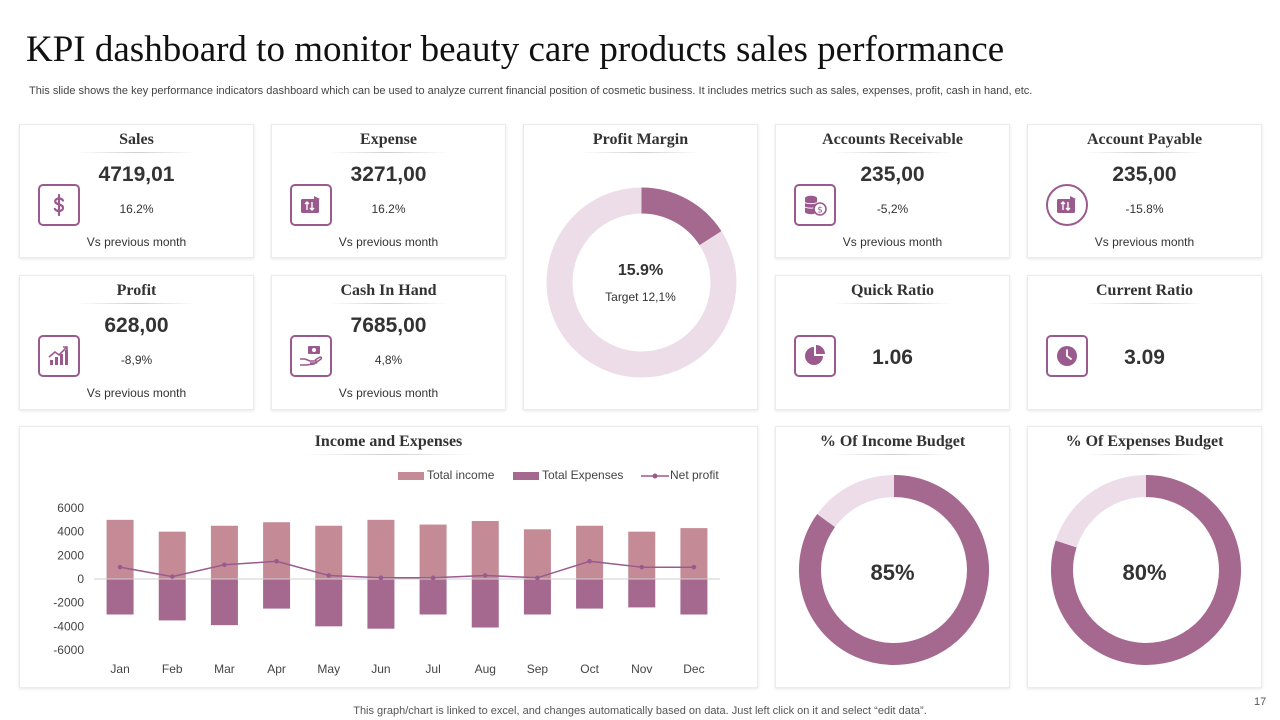 The image size is (1280, 720). Describe the element at coordinates (1144, 441) in the screenshot. I see `card-title: % Of Expenses Budget` at that location.